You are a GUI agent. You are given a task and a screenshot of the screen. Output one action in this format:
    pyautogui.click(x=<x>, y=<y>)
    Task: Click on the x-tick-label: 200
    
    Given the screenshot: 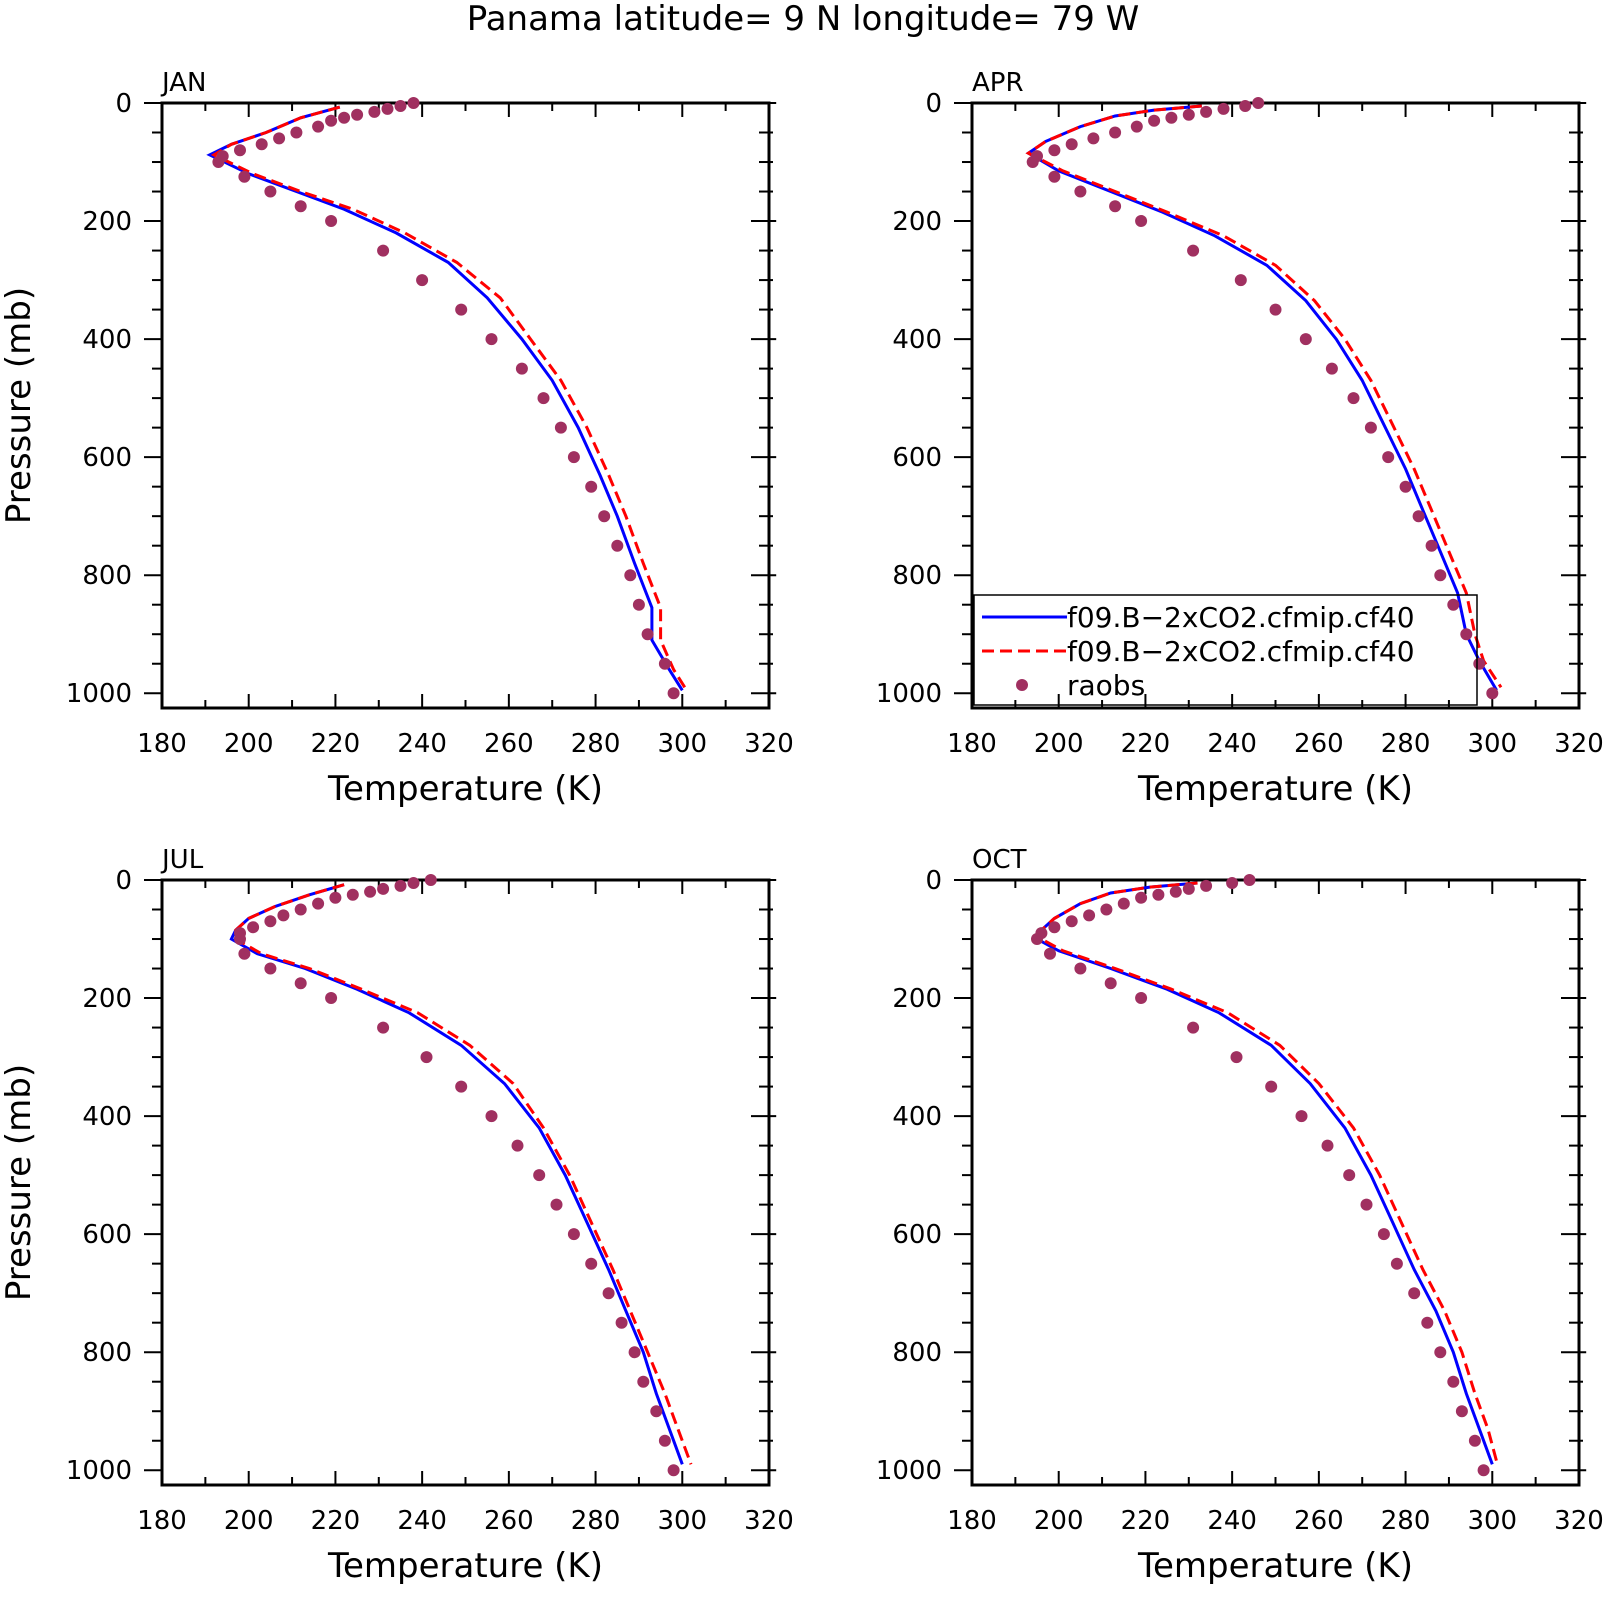 What is the action you would take?
    pyautogui.click(x=1059, y=744)
    